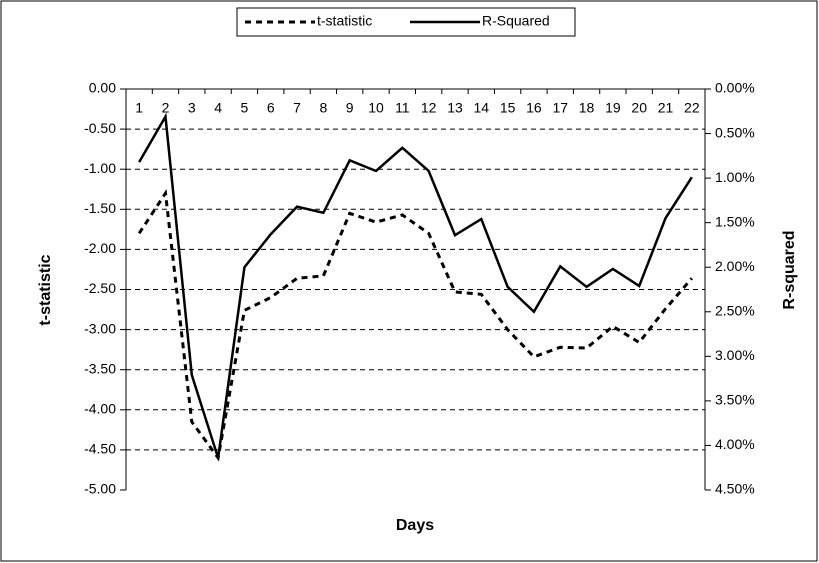 Image resolution: width=819 pixels, height=563 pixels. Describe the element at coordinates (789, 269) in the screenshot. I see `y2-axis-title: R-squared` at that location.